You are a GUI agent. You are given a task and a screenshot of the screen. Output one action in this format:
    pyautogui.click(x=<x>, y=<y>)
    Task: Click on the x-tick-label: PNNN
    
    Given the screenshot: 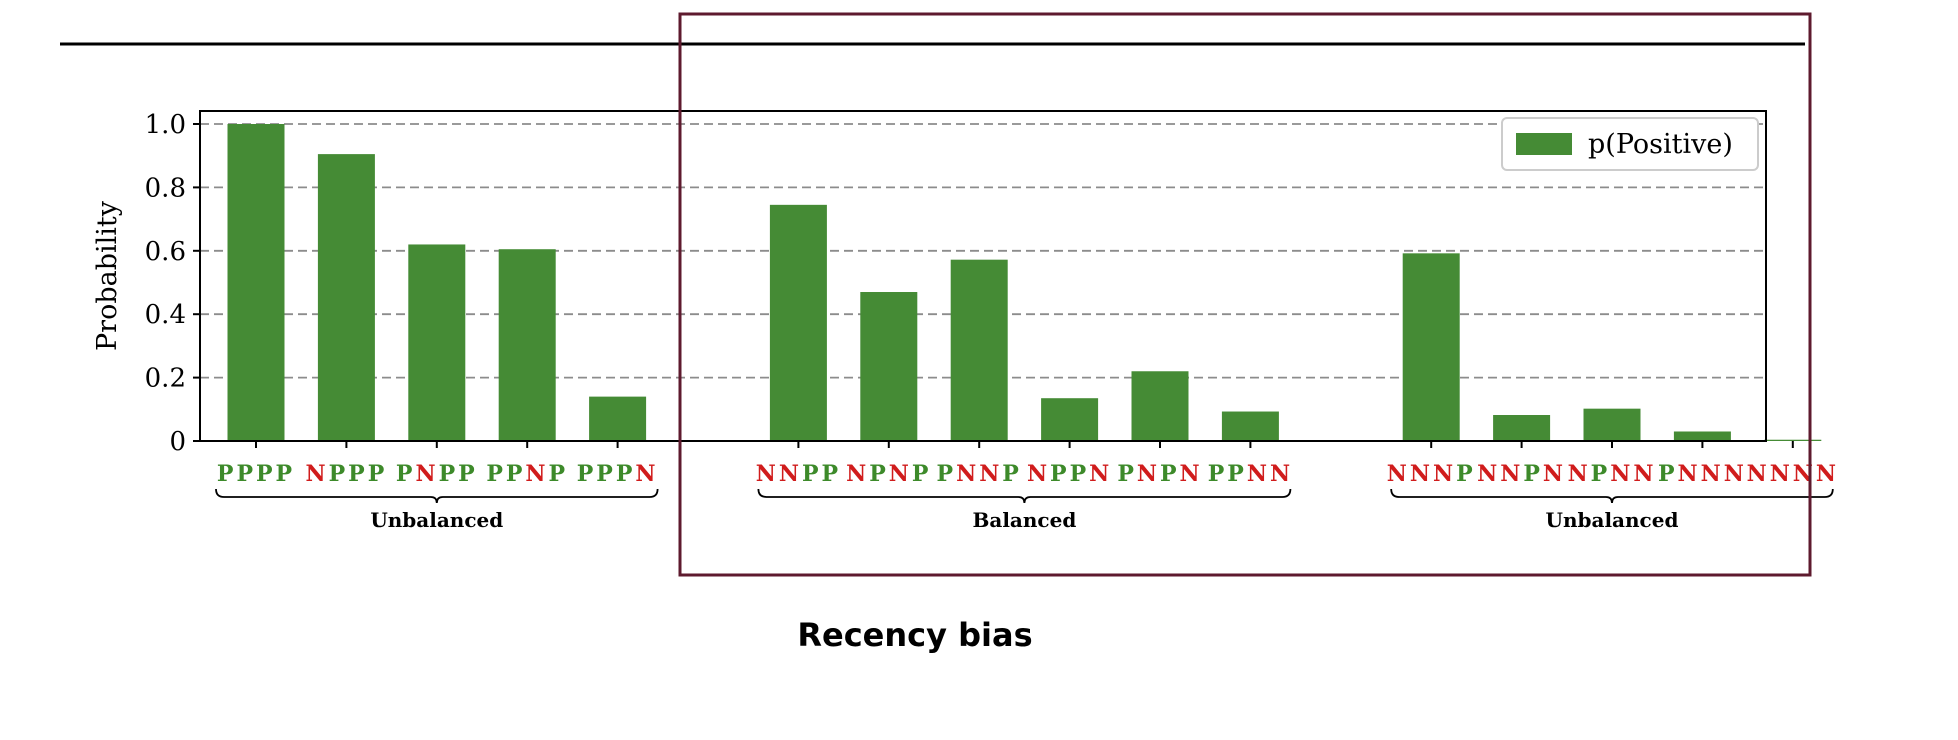 What is the action you would take?
    pyautogui.click(x=1702, y=474)
    